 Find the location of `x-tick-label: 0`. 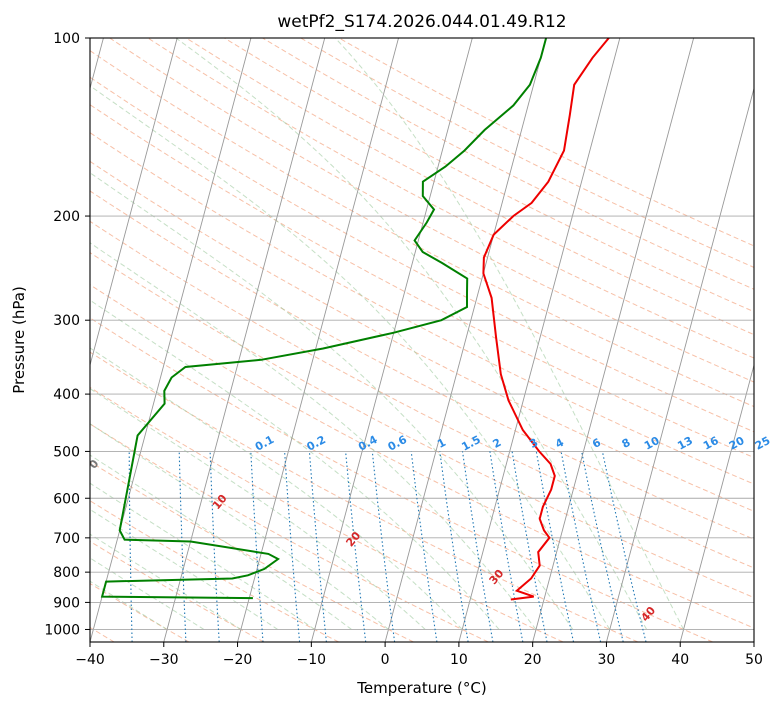

x-tick-label: 0 is located at coordinates (385, 660).